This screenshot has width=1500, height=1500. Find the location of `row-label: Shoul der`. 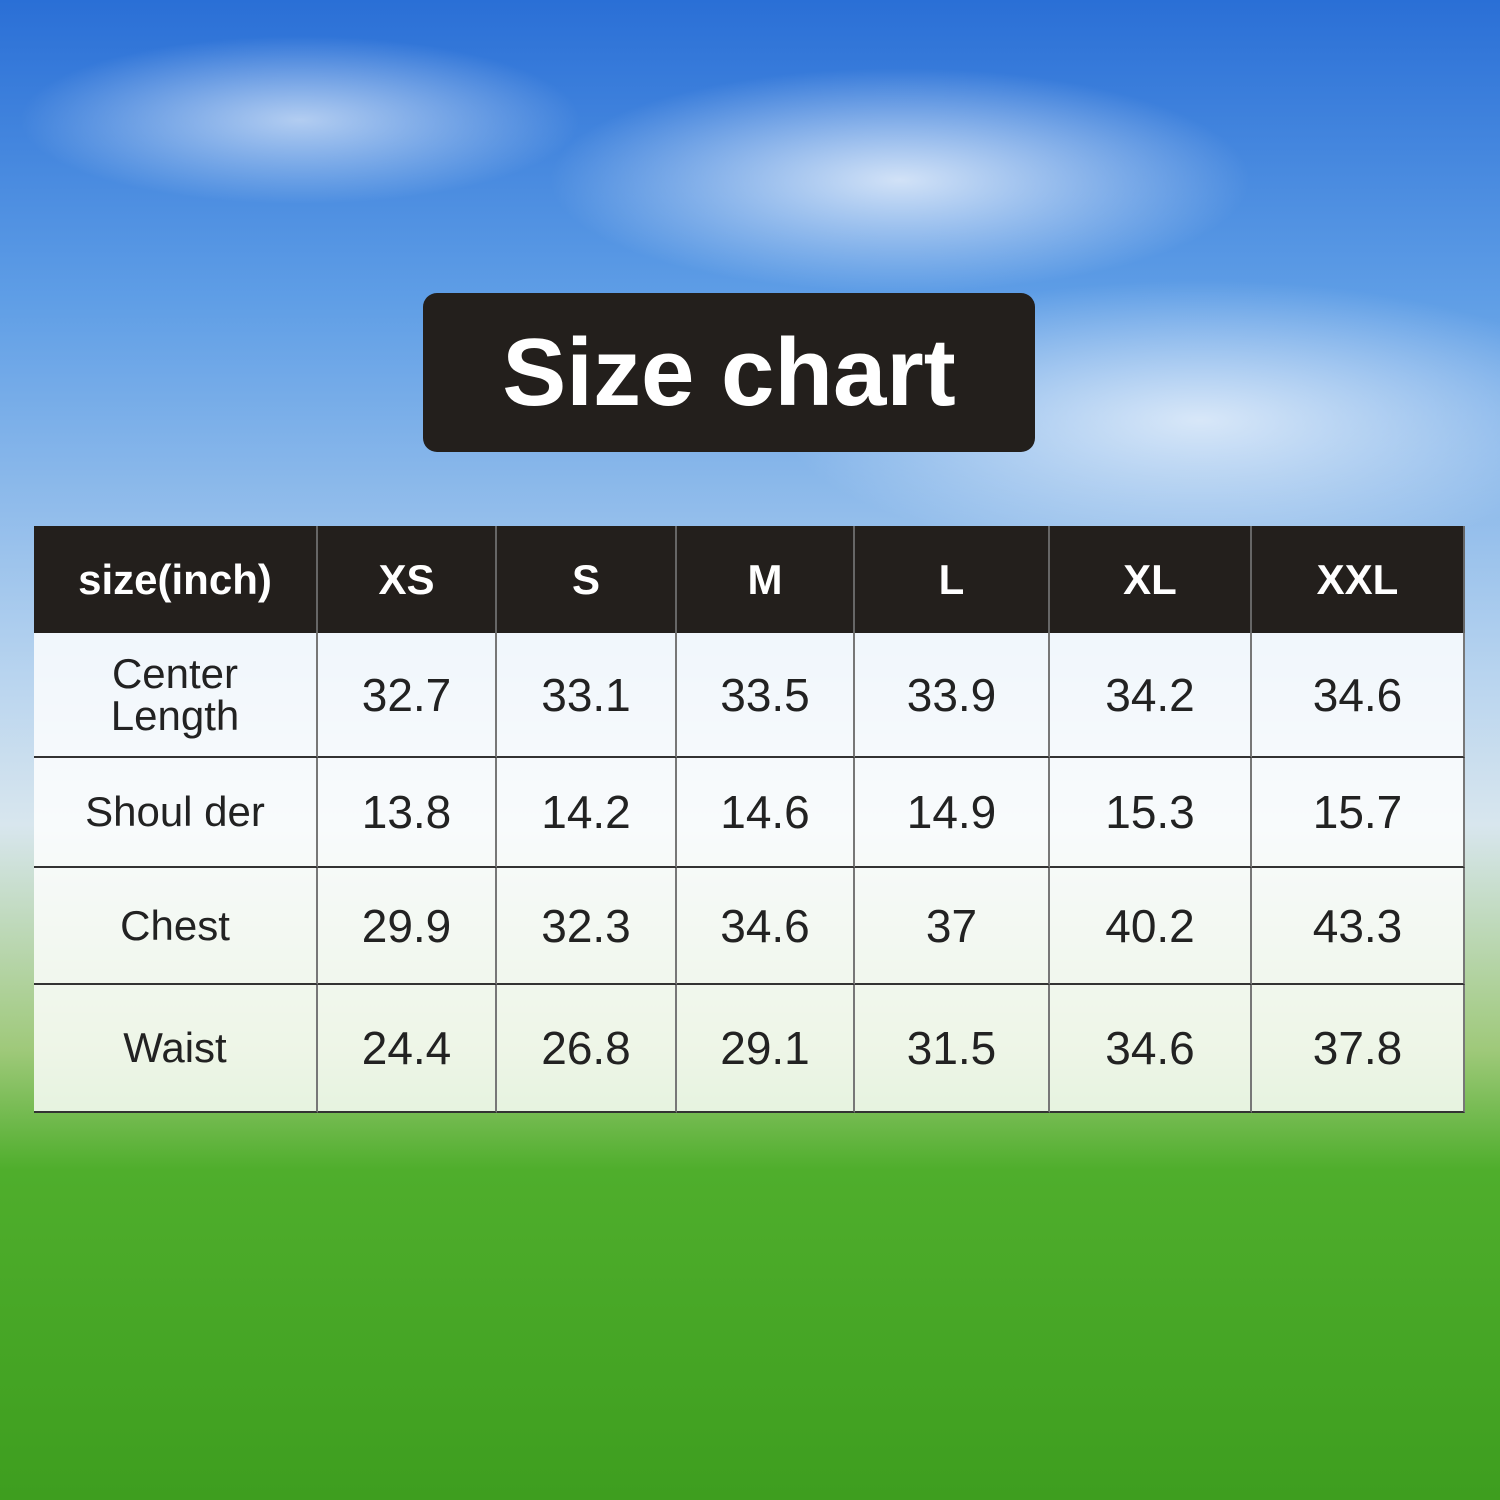

row-label: Shoul der is located at coordinates (176, 813).